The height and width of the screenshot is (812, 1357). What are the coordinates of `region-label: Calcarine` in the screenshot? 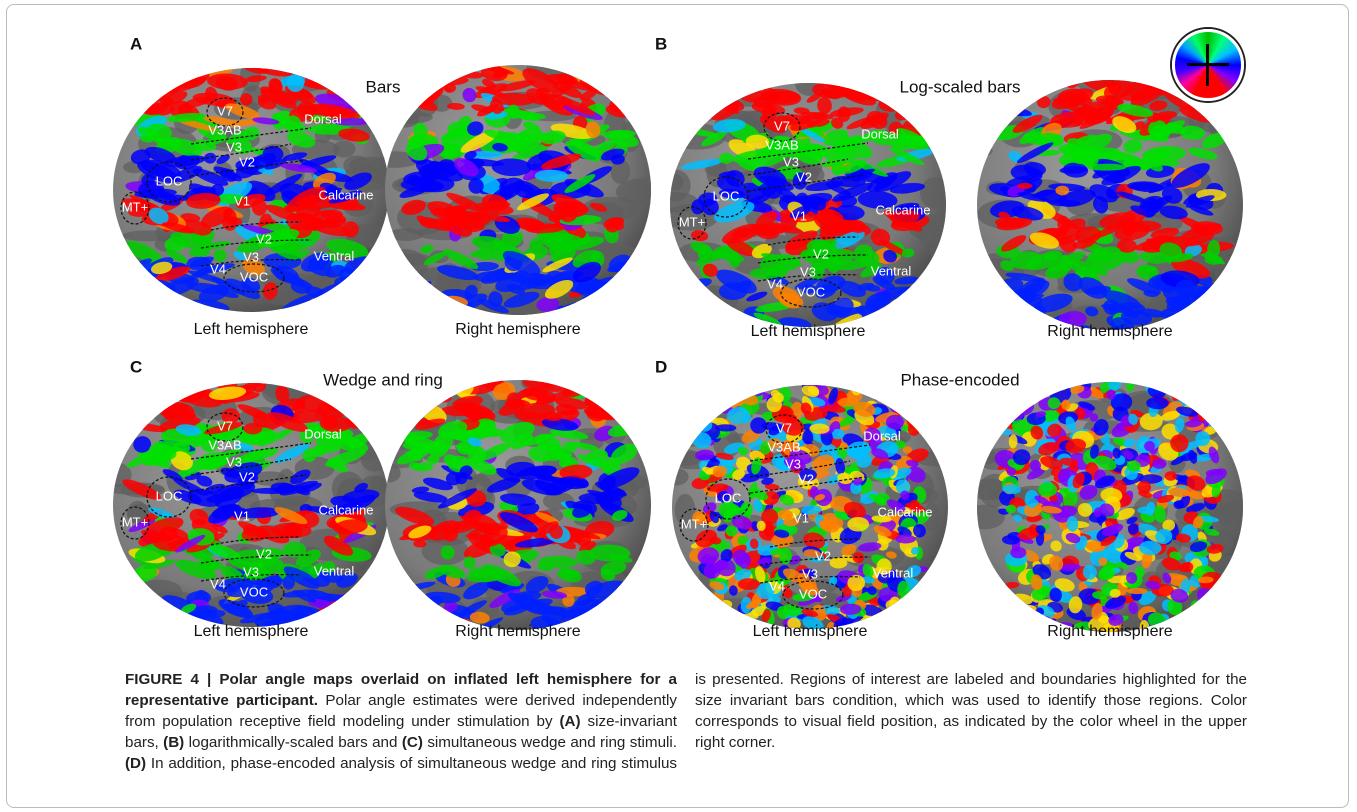 It's located at (346, 194).